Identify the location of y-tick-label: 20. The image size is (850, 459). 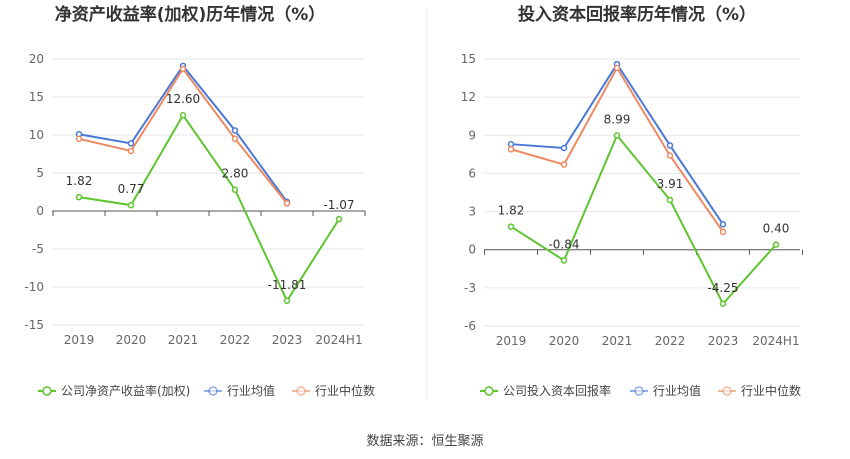
(36, 59).